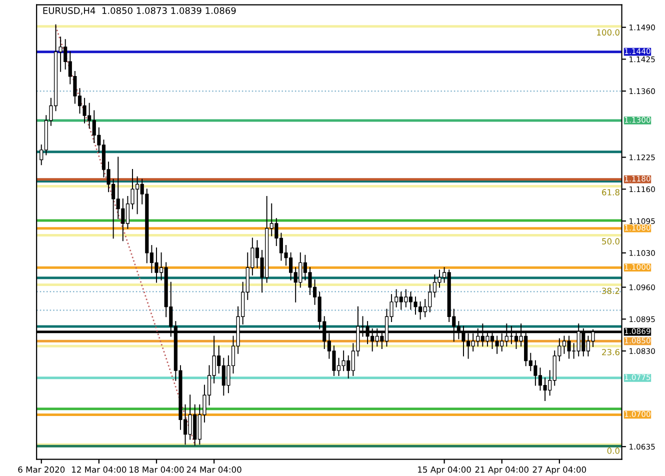 Image resolution: width=665 pixels, height=476 pixels. What do you see at coordinates (157, 469) in the screenshot?
I see `x-tick-label: 18 Mar 04:00` at bounding box center [157, 469].